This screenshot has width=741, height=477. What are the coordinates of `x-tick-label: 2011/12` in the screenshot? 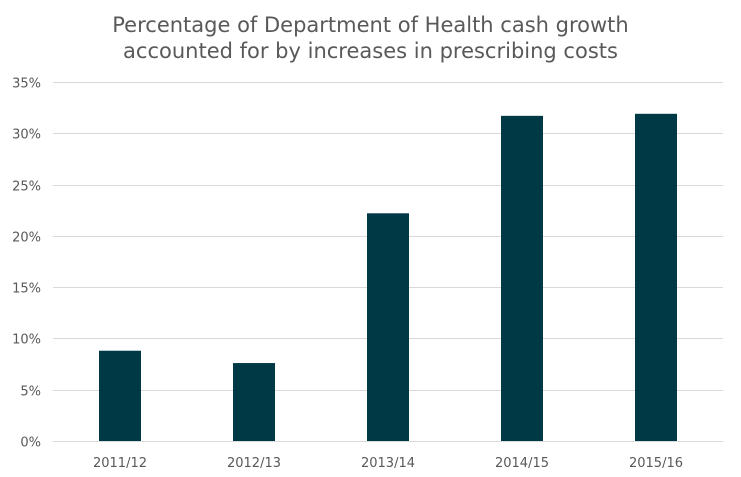 It's located at (120, 463).